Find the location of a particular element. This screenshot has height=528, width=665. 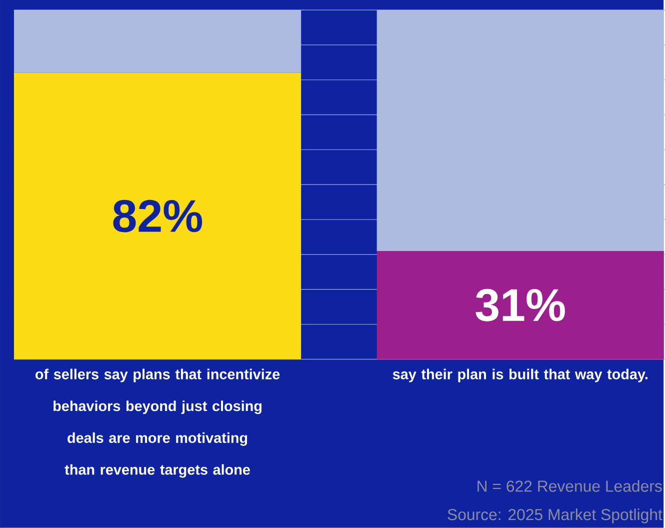

data-label: 31% is located at coordinates (520, 305).